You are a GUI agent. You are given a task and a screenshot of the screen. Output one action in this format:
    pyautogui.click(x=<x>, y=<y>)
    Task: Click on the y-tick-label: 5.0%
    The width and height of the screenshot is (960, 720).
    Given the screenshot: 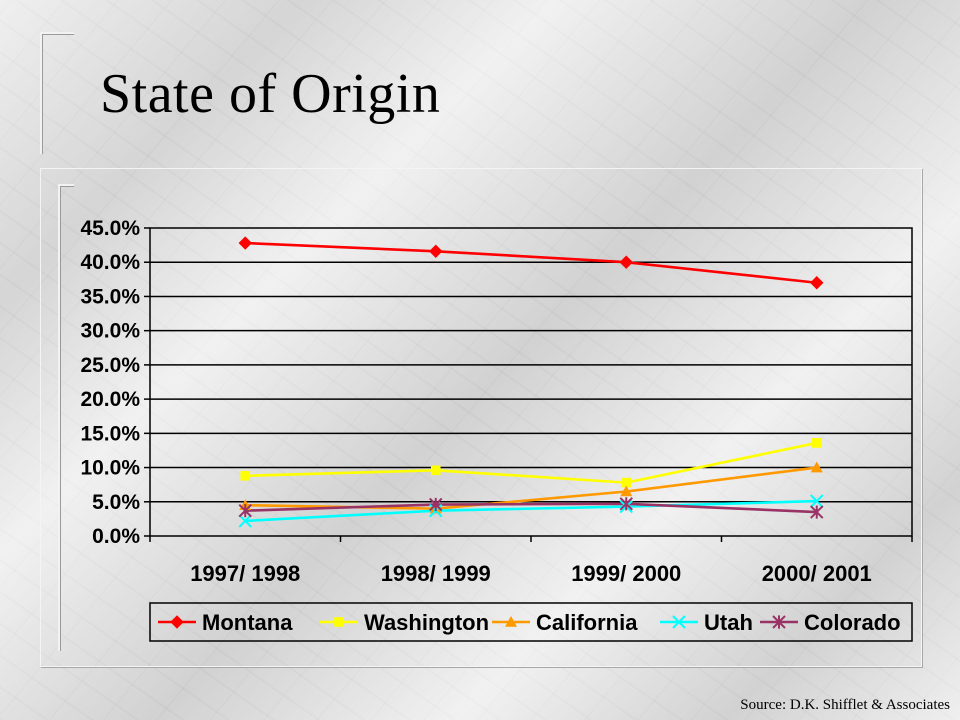 What is the action you would take?
    pyautogui.click(x=116, y=502)
    